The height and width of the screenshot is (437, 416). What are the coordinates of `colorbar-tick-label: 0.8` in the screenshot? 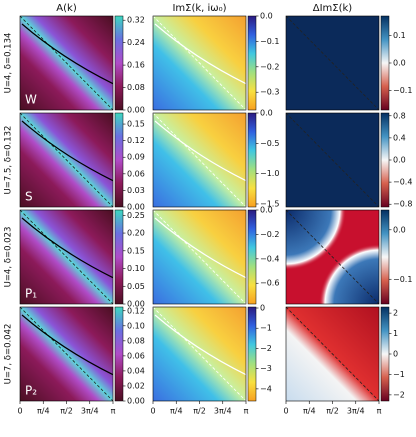 It's located at (399, 115).